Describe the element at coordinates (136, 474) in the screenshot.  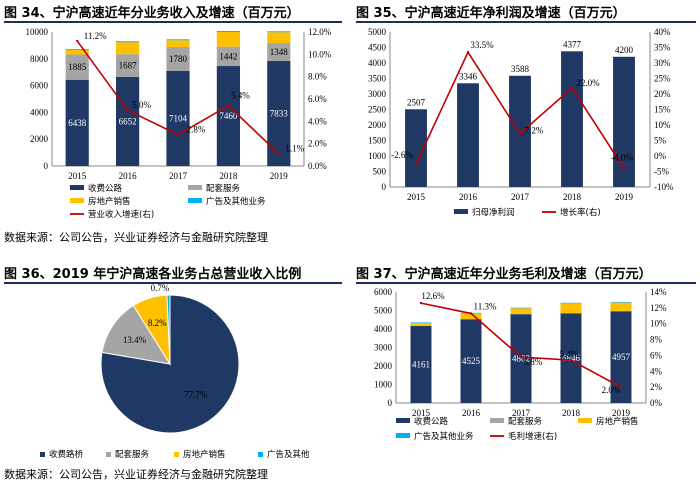
I see `data-source-bottom: 数据来源：公司公告，兴业证券经济与金融研究院整理` at that location.